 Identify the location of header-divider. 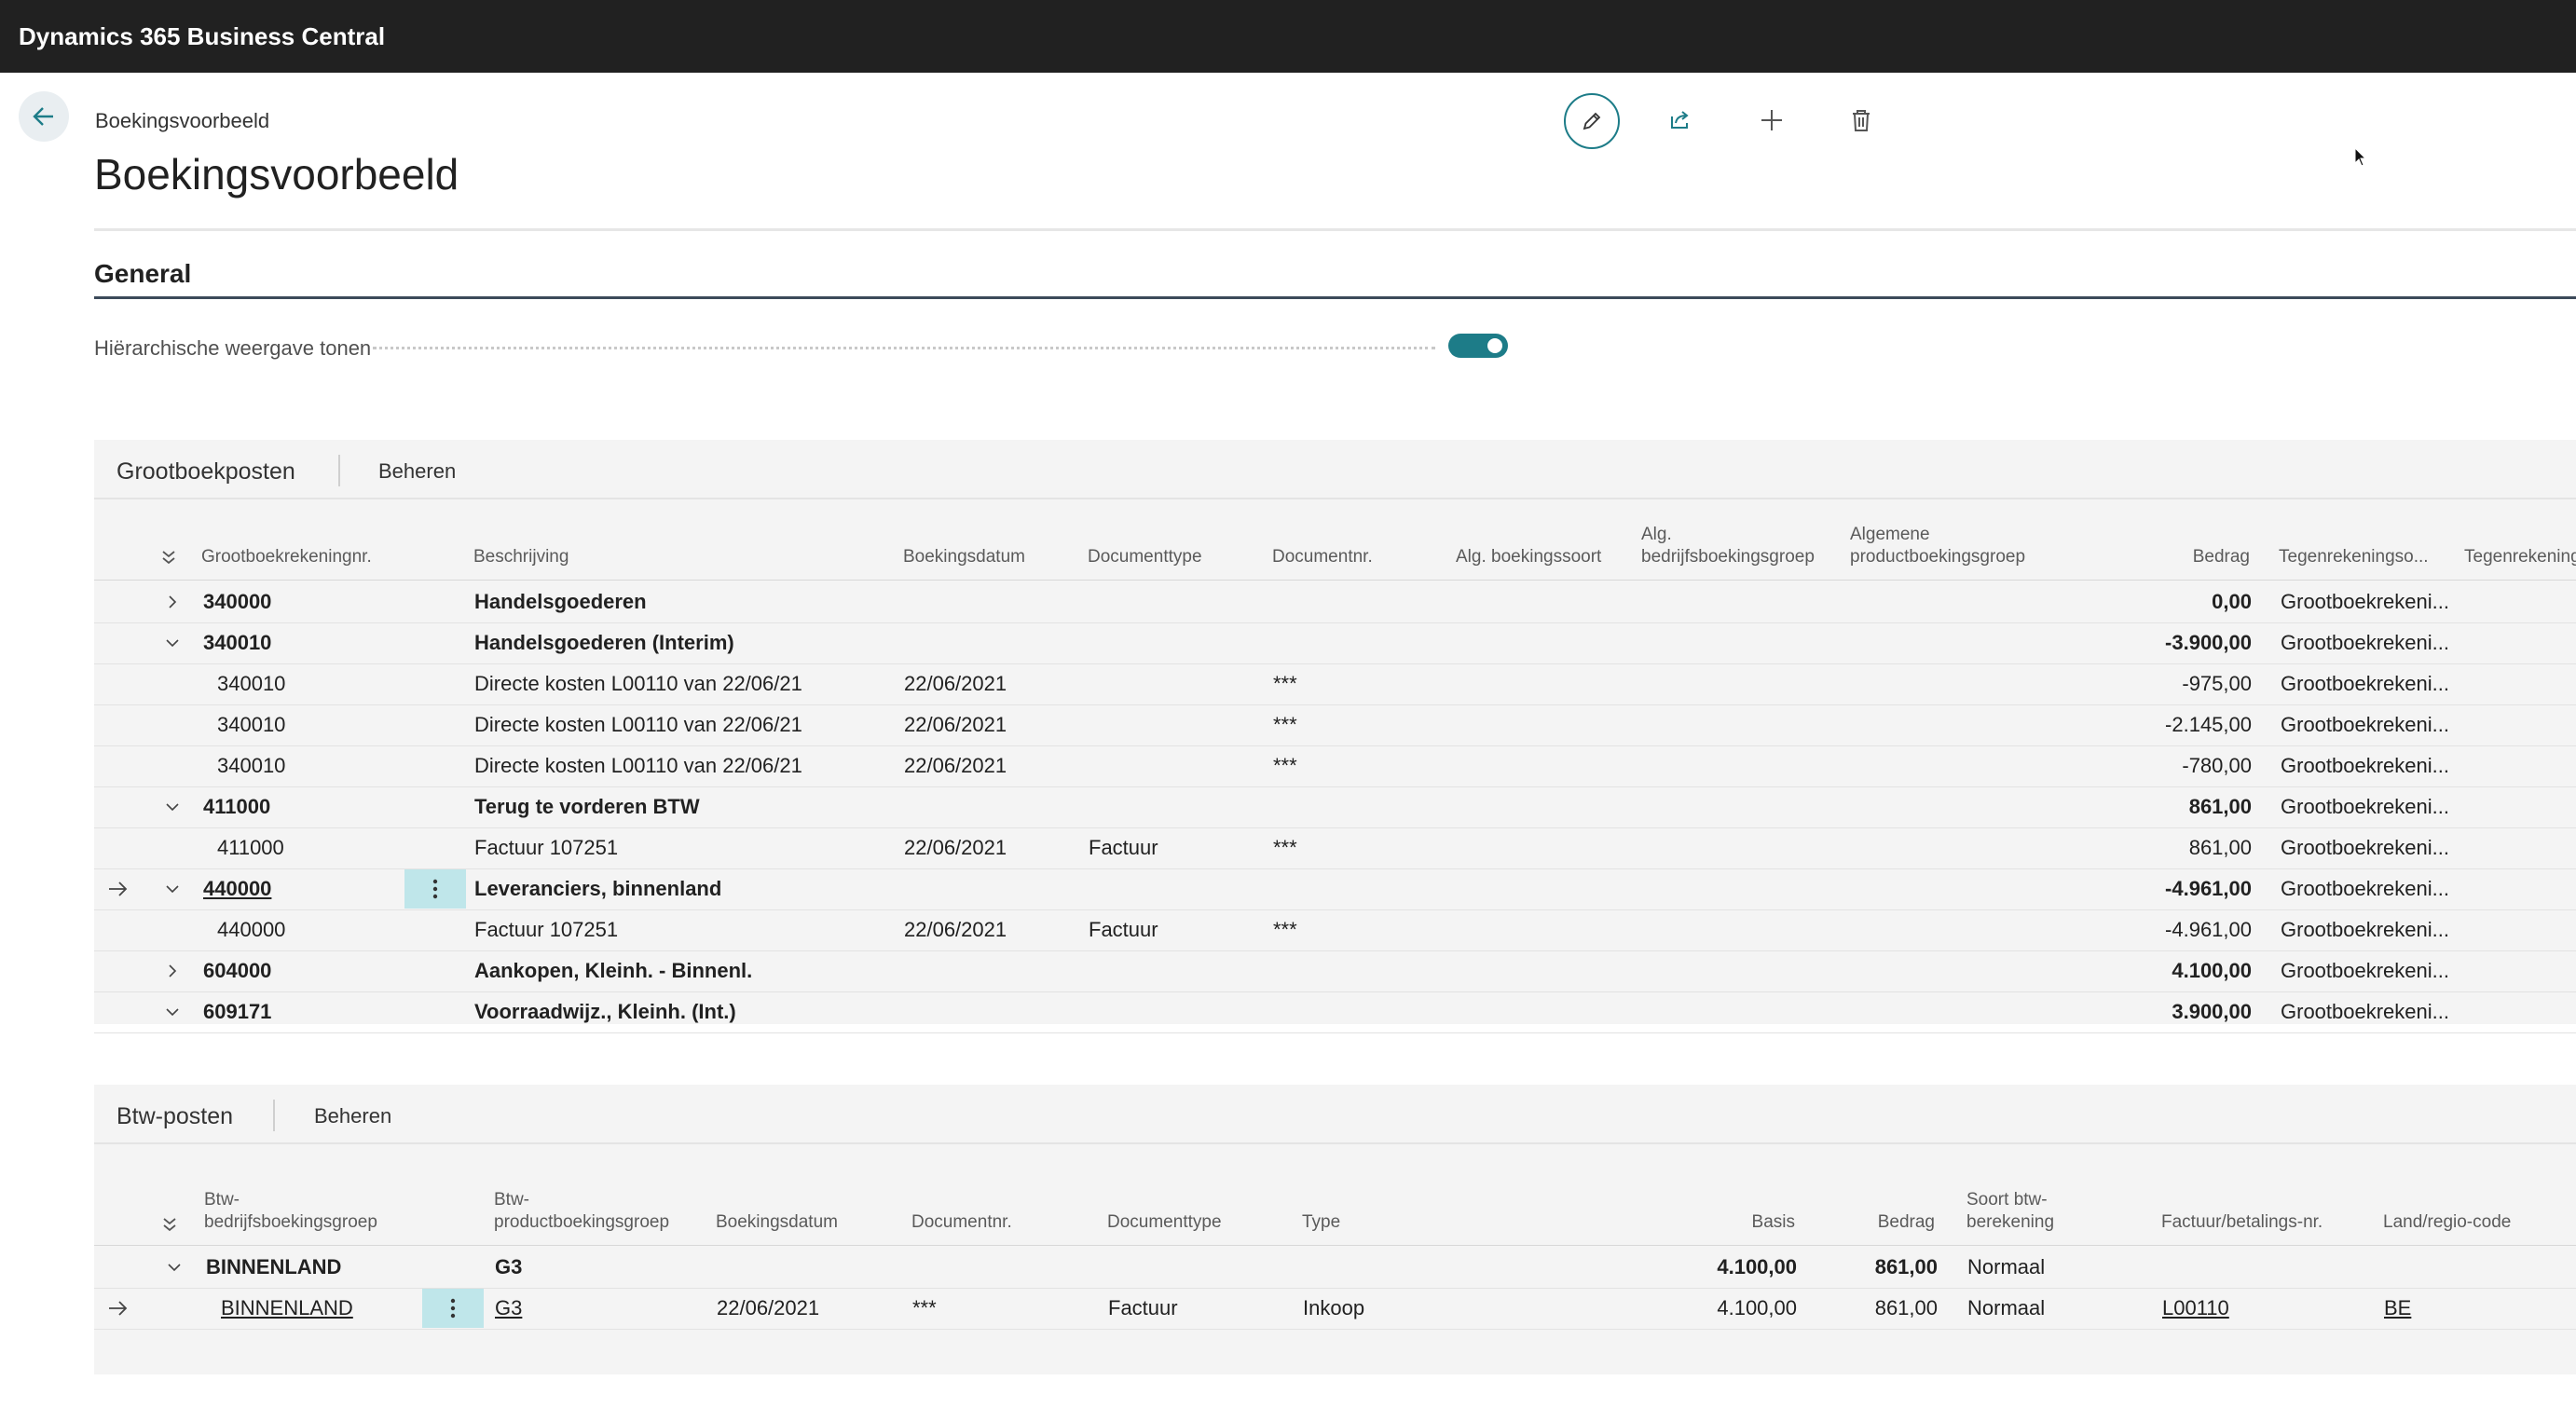
(1335, 230).